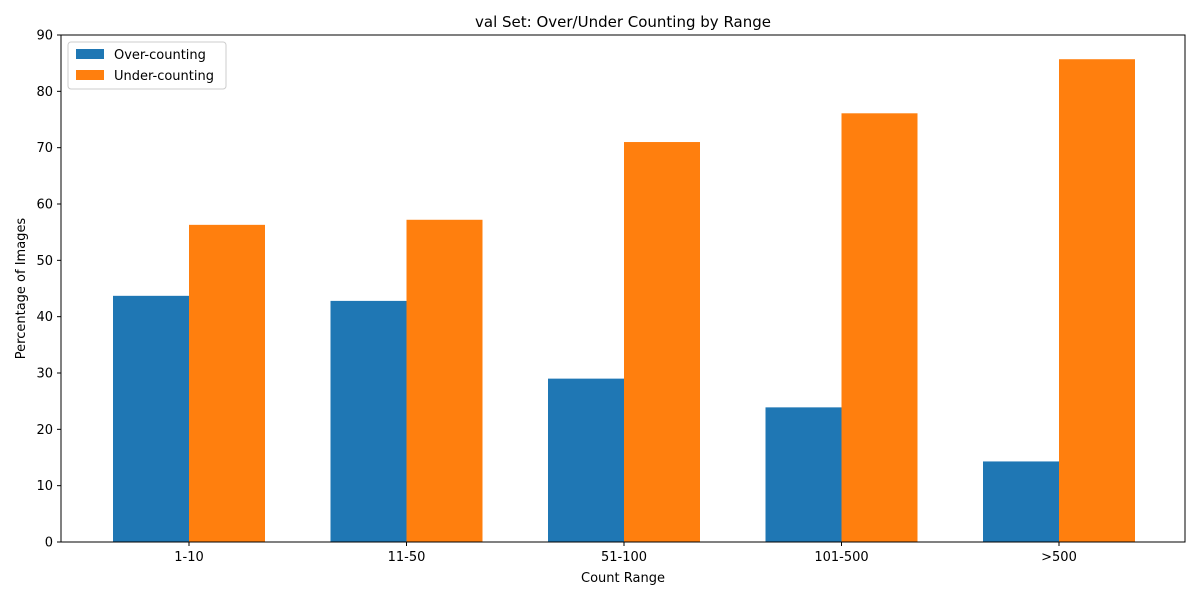  Describe the element at coordinates (1059, 557) in the screenshot. I see `x-tick-label-4: >500` at that location.